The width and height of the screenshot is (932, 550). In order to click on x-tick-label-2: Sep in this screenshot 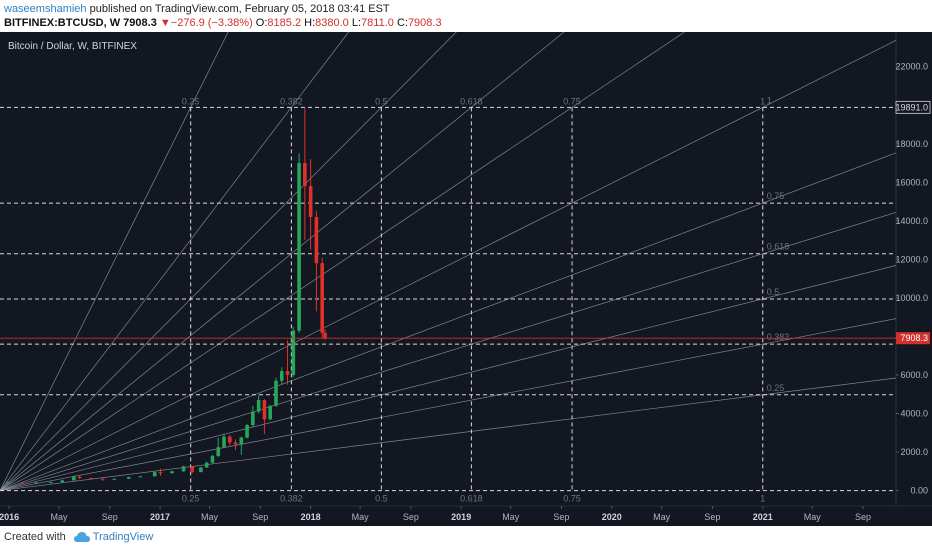, I will do `click(110, 517)`.